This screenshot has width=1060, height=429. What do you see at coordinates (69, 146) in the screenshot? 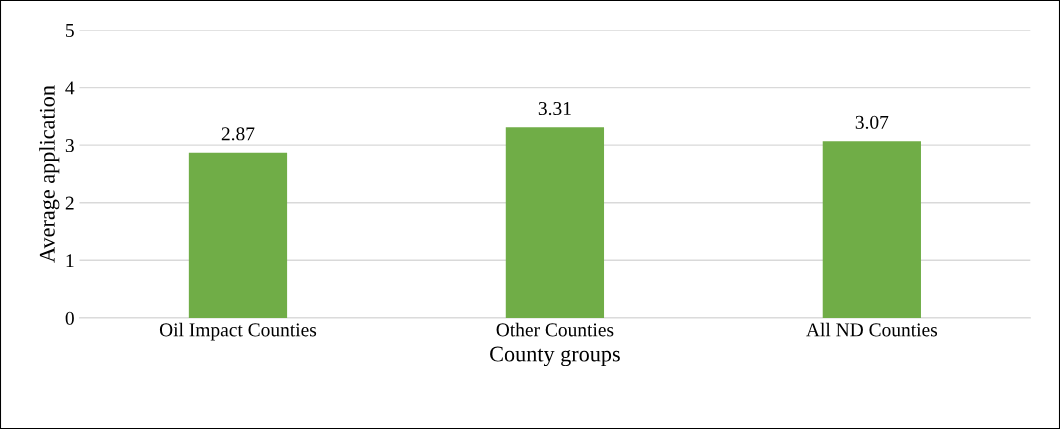
I see `y-tick-label: 3` at bounding box center [69, 146].